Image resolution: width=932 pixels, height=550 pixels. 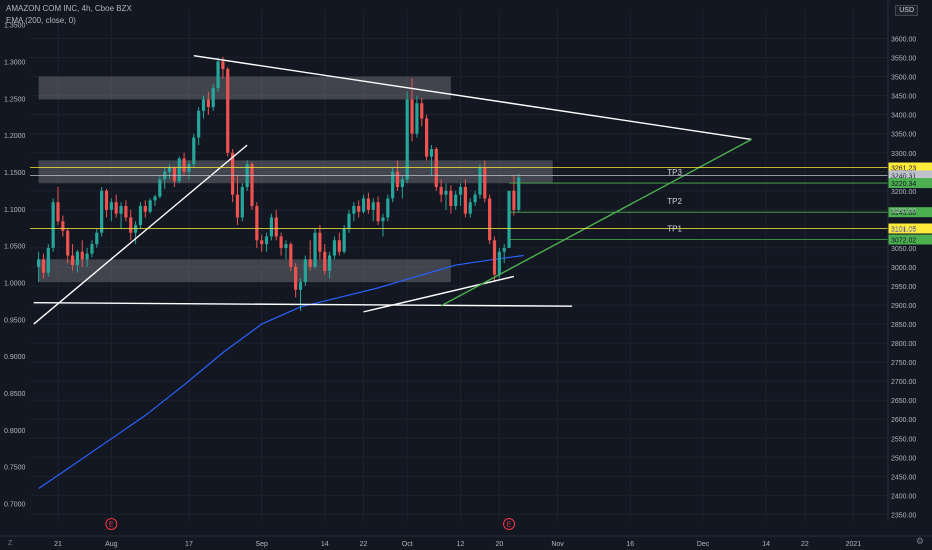 What do you see at coordinates (674, 172) in the screenshot?
I see `target-label: TP3` at bounding box center [674, 172].